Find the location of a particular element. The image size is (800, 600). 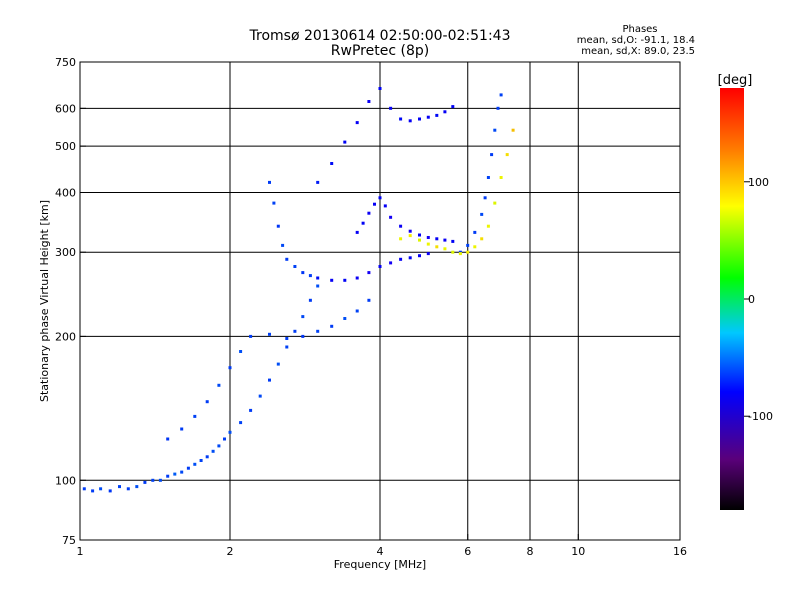

y-tick-label: 600 is located at coordinates (65, 108).